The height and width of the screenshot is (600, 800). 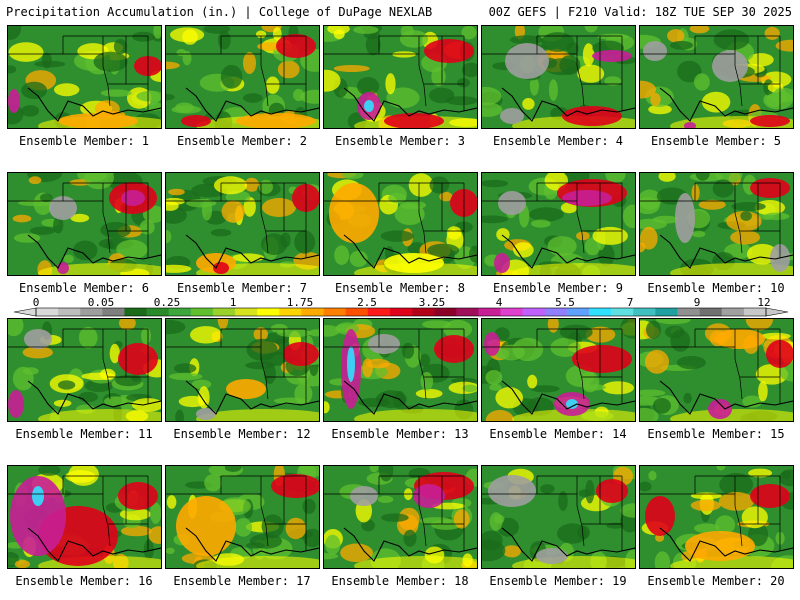 What do you see at coordinates (84, 434) in the screenshot?
I see `member-label-11: Ensemble Member: 11` at bounding box center [84, 434].